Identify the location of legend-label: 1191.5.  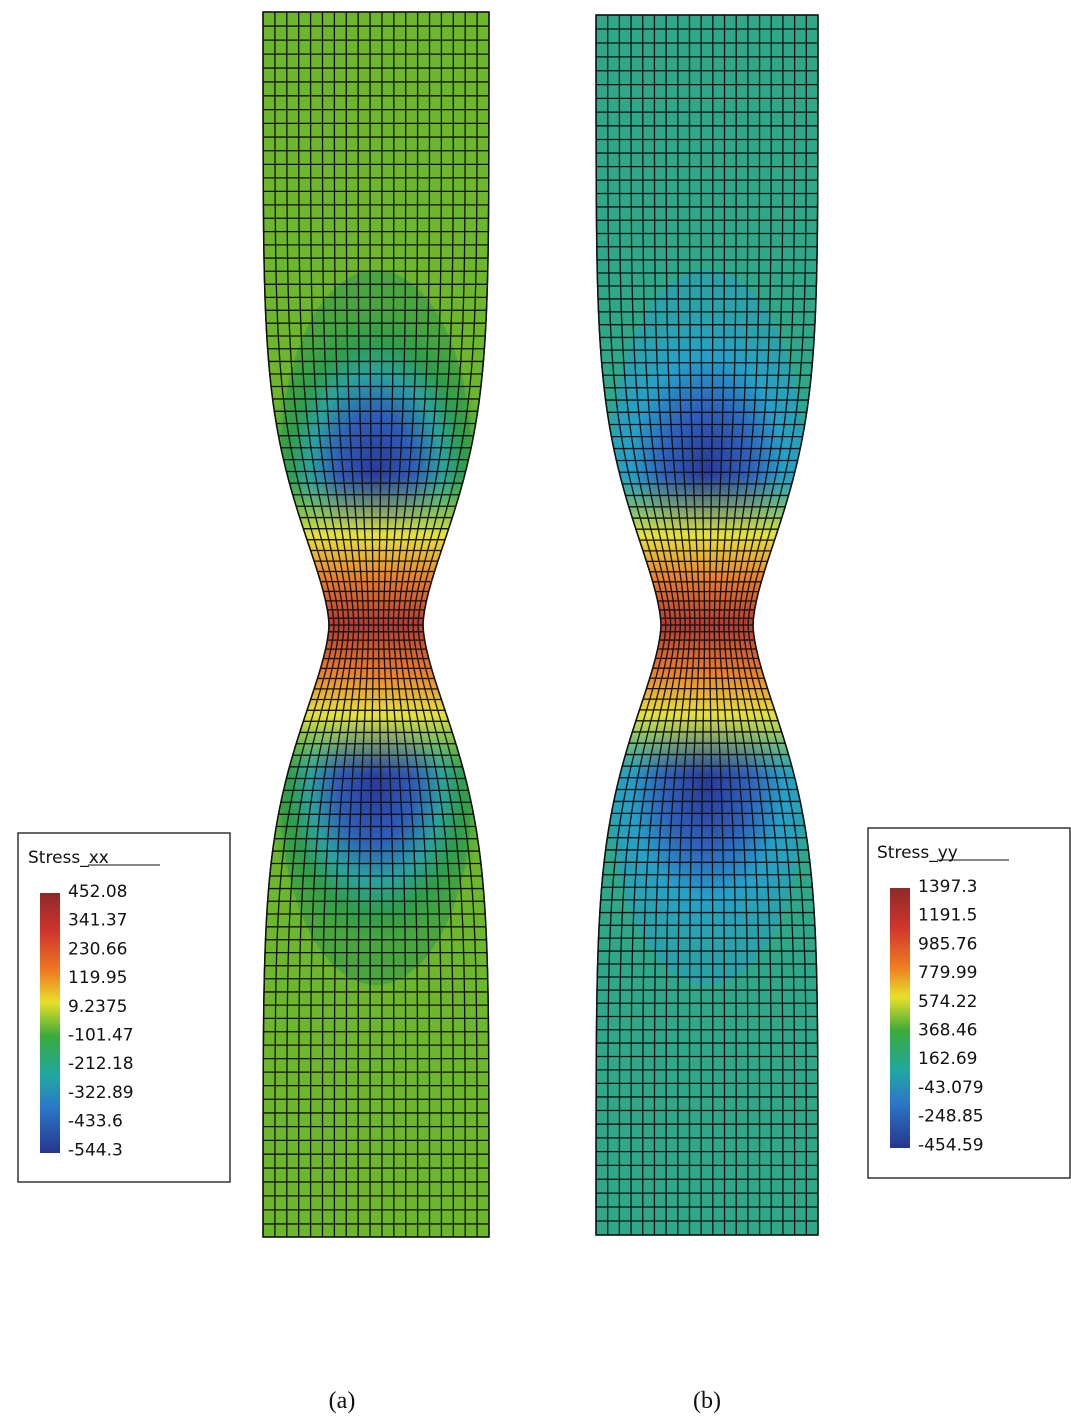
(947, 916).